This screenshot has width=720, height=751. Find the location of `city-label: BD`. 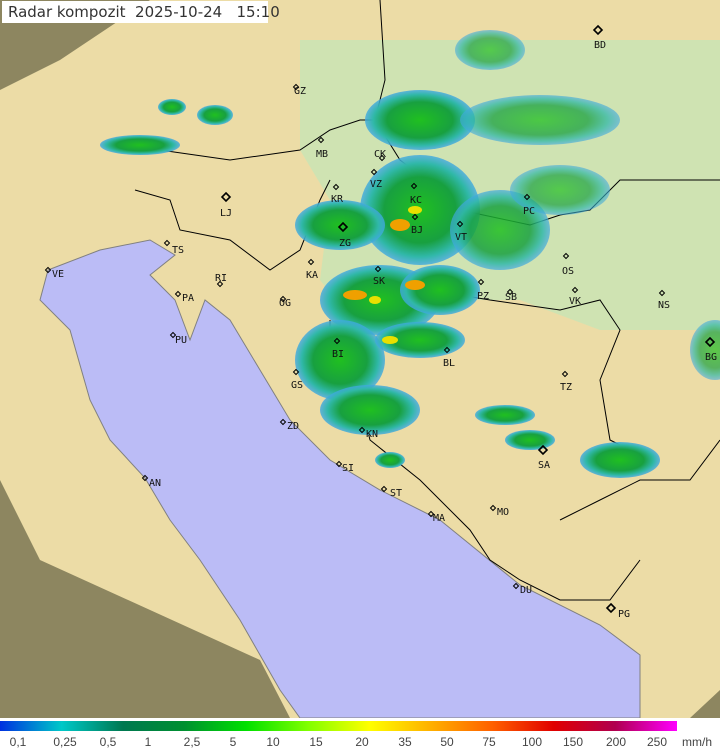

city-label: BD is located at coordinates (600, 45).